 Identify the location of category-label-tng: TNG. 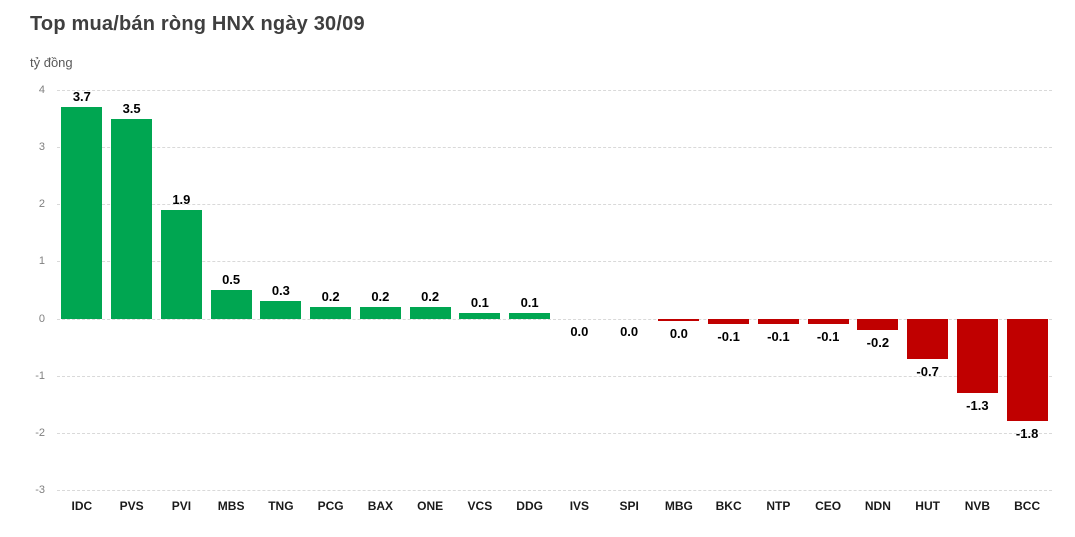
(281, 506).